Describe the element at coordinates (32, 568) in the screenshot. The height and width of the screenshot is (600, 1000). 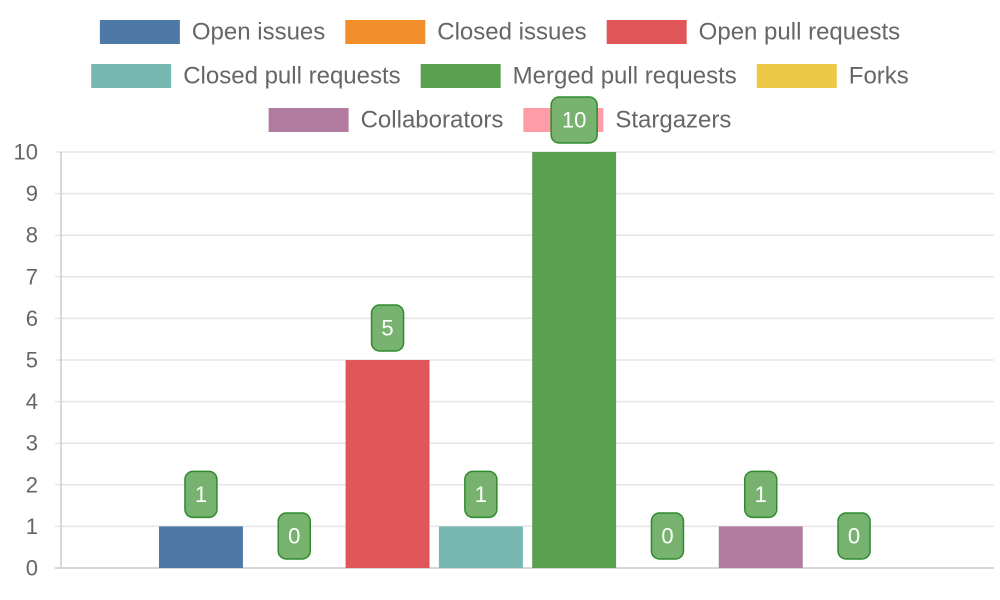
I see `y-tick-label: 0` at that location.